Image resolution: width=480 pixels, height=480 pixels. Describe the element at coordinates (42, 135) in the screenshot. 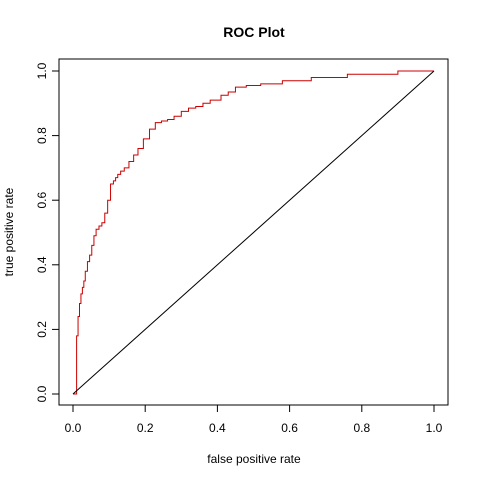

I see `y-tick-label: 0.8` at that location.